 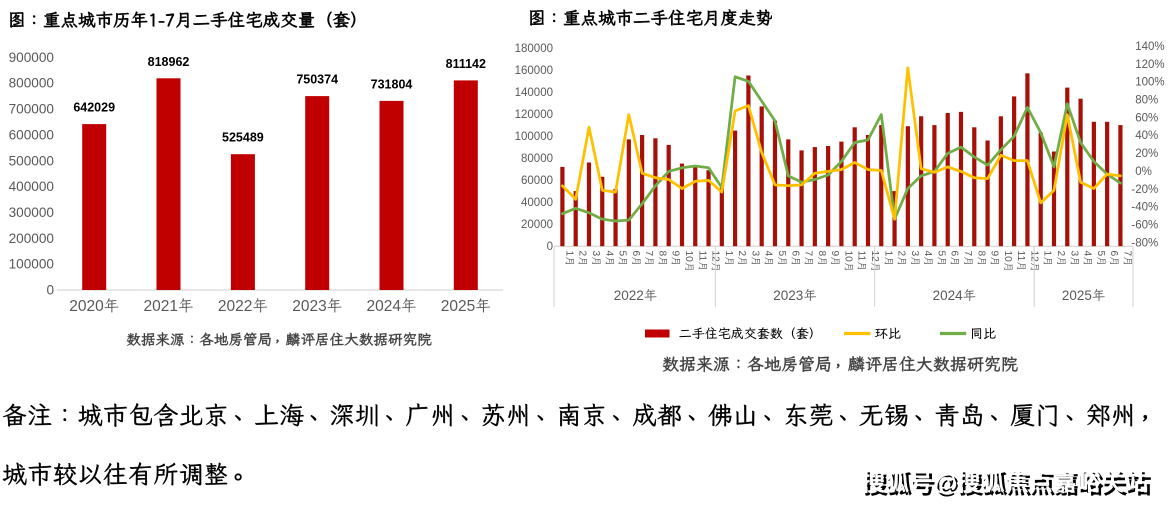 I want to click on svg-text: 80000, so click(x=537, y=159).